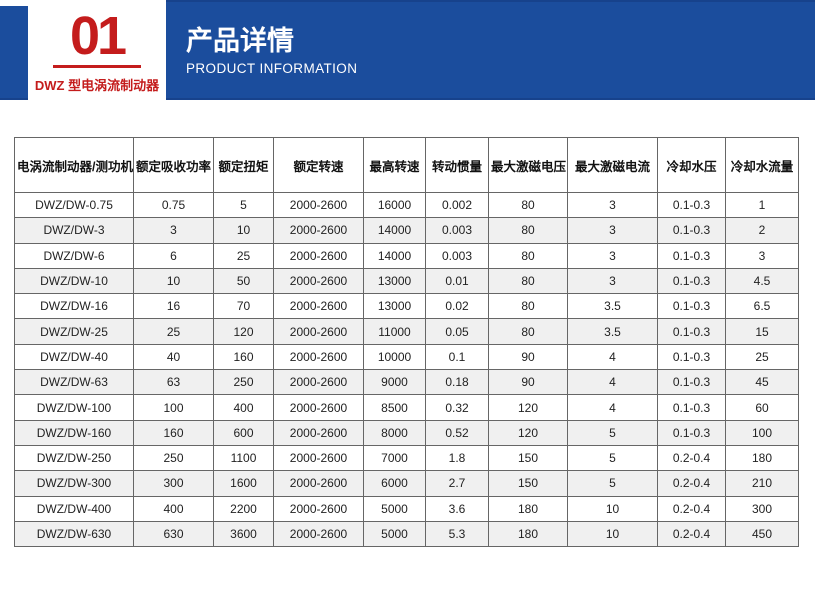 The height and width of the screenshot is (595, 815). Describe the element at coordinates (74, 281) in the screenshot. I see `table-cell: DWZ/DW-10` at that location.